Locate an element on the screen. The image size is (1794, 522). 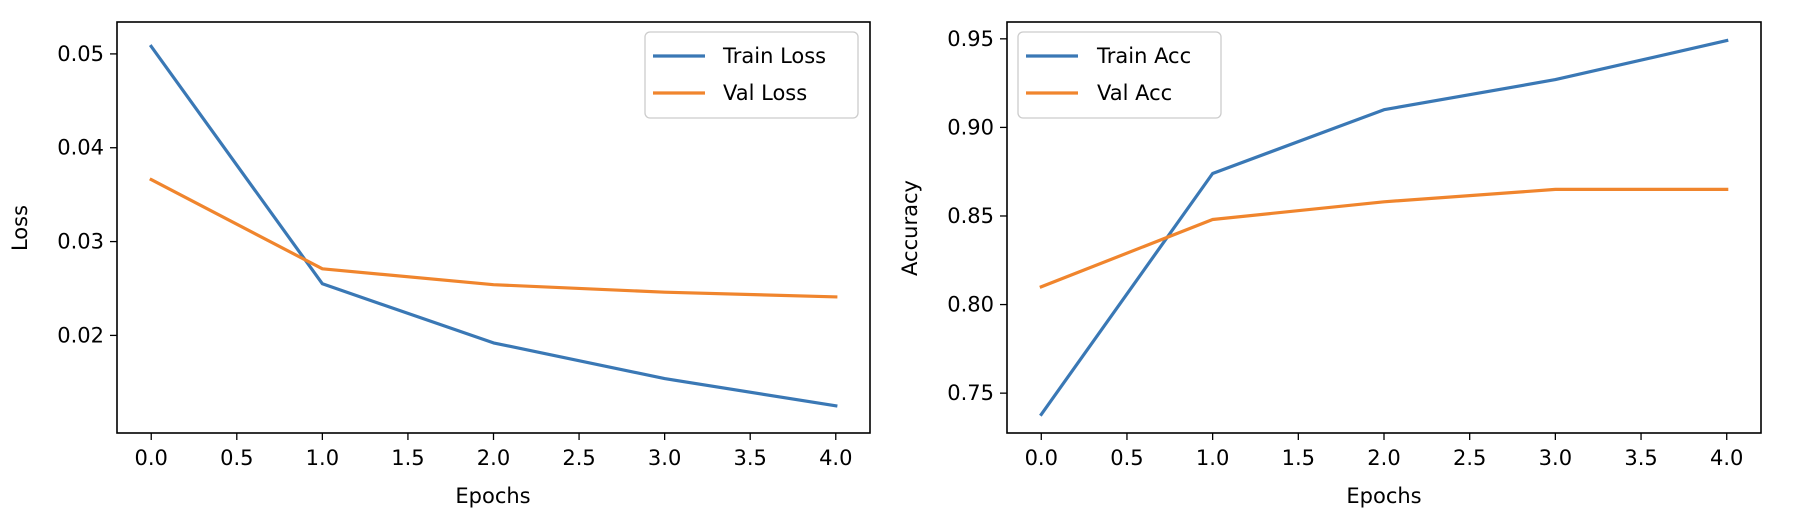
loss-y-tick-label: 0.04 is located at coordinates (80, 148).